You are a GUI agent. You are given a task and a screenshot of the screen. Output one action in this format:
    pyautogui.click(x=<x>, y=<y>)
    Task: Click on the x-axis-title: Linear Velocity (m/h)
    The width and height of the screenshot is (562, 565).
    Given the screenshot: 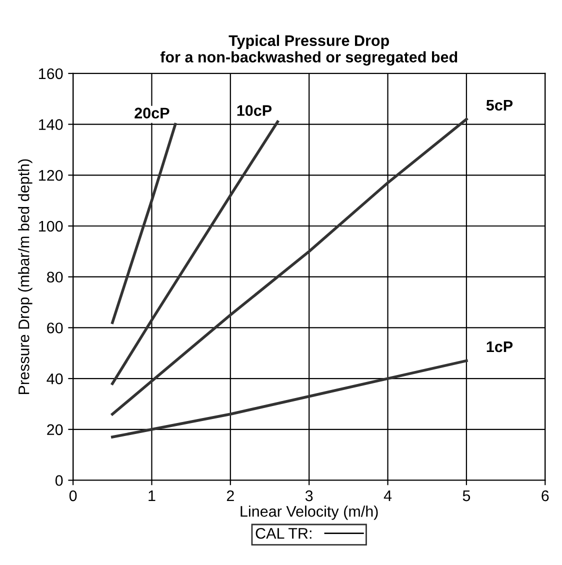 What is the action you would take?
    pyautogui.click(x=309, y=513)
    